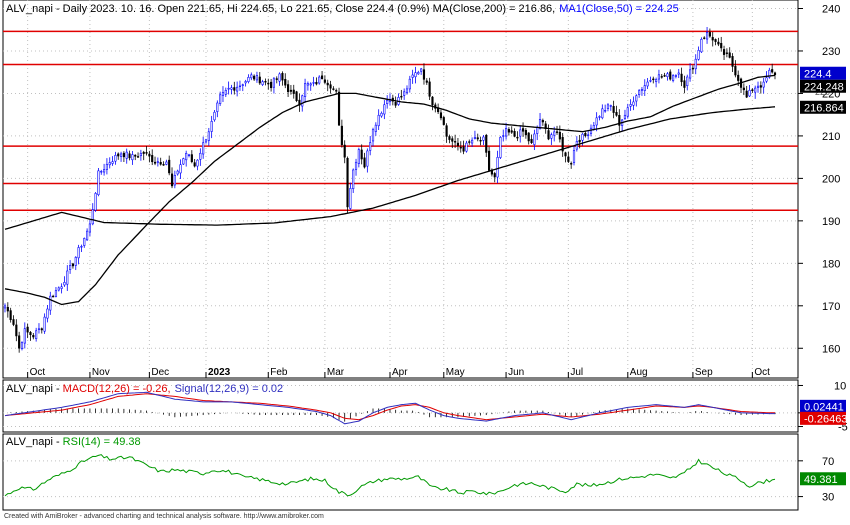  I want to click on price-header-symbol: ALV_napi, so click(29, 9).